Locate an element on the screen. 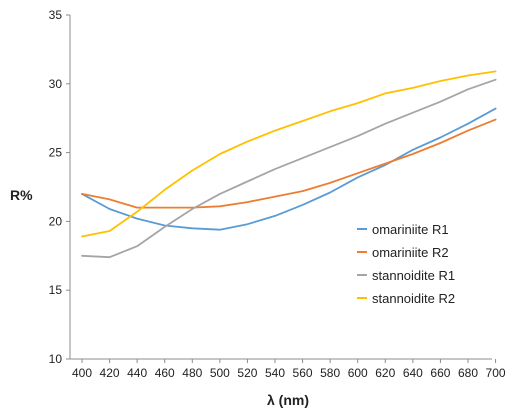 The width and height of the screenshot is (511, 409). x-tick-label: 700 is located at coordinates (496, 373).